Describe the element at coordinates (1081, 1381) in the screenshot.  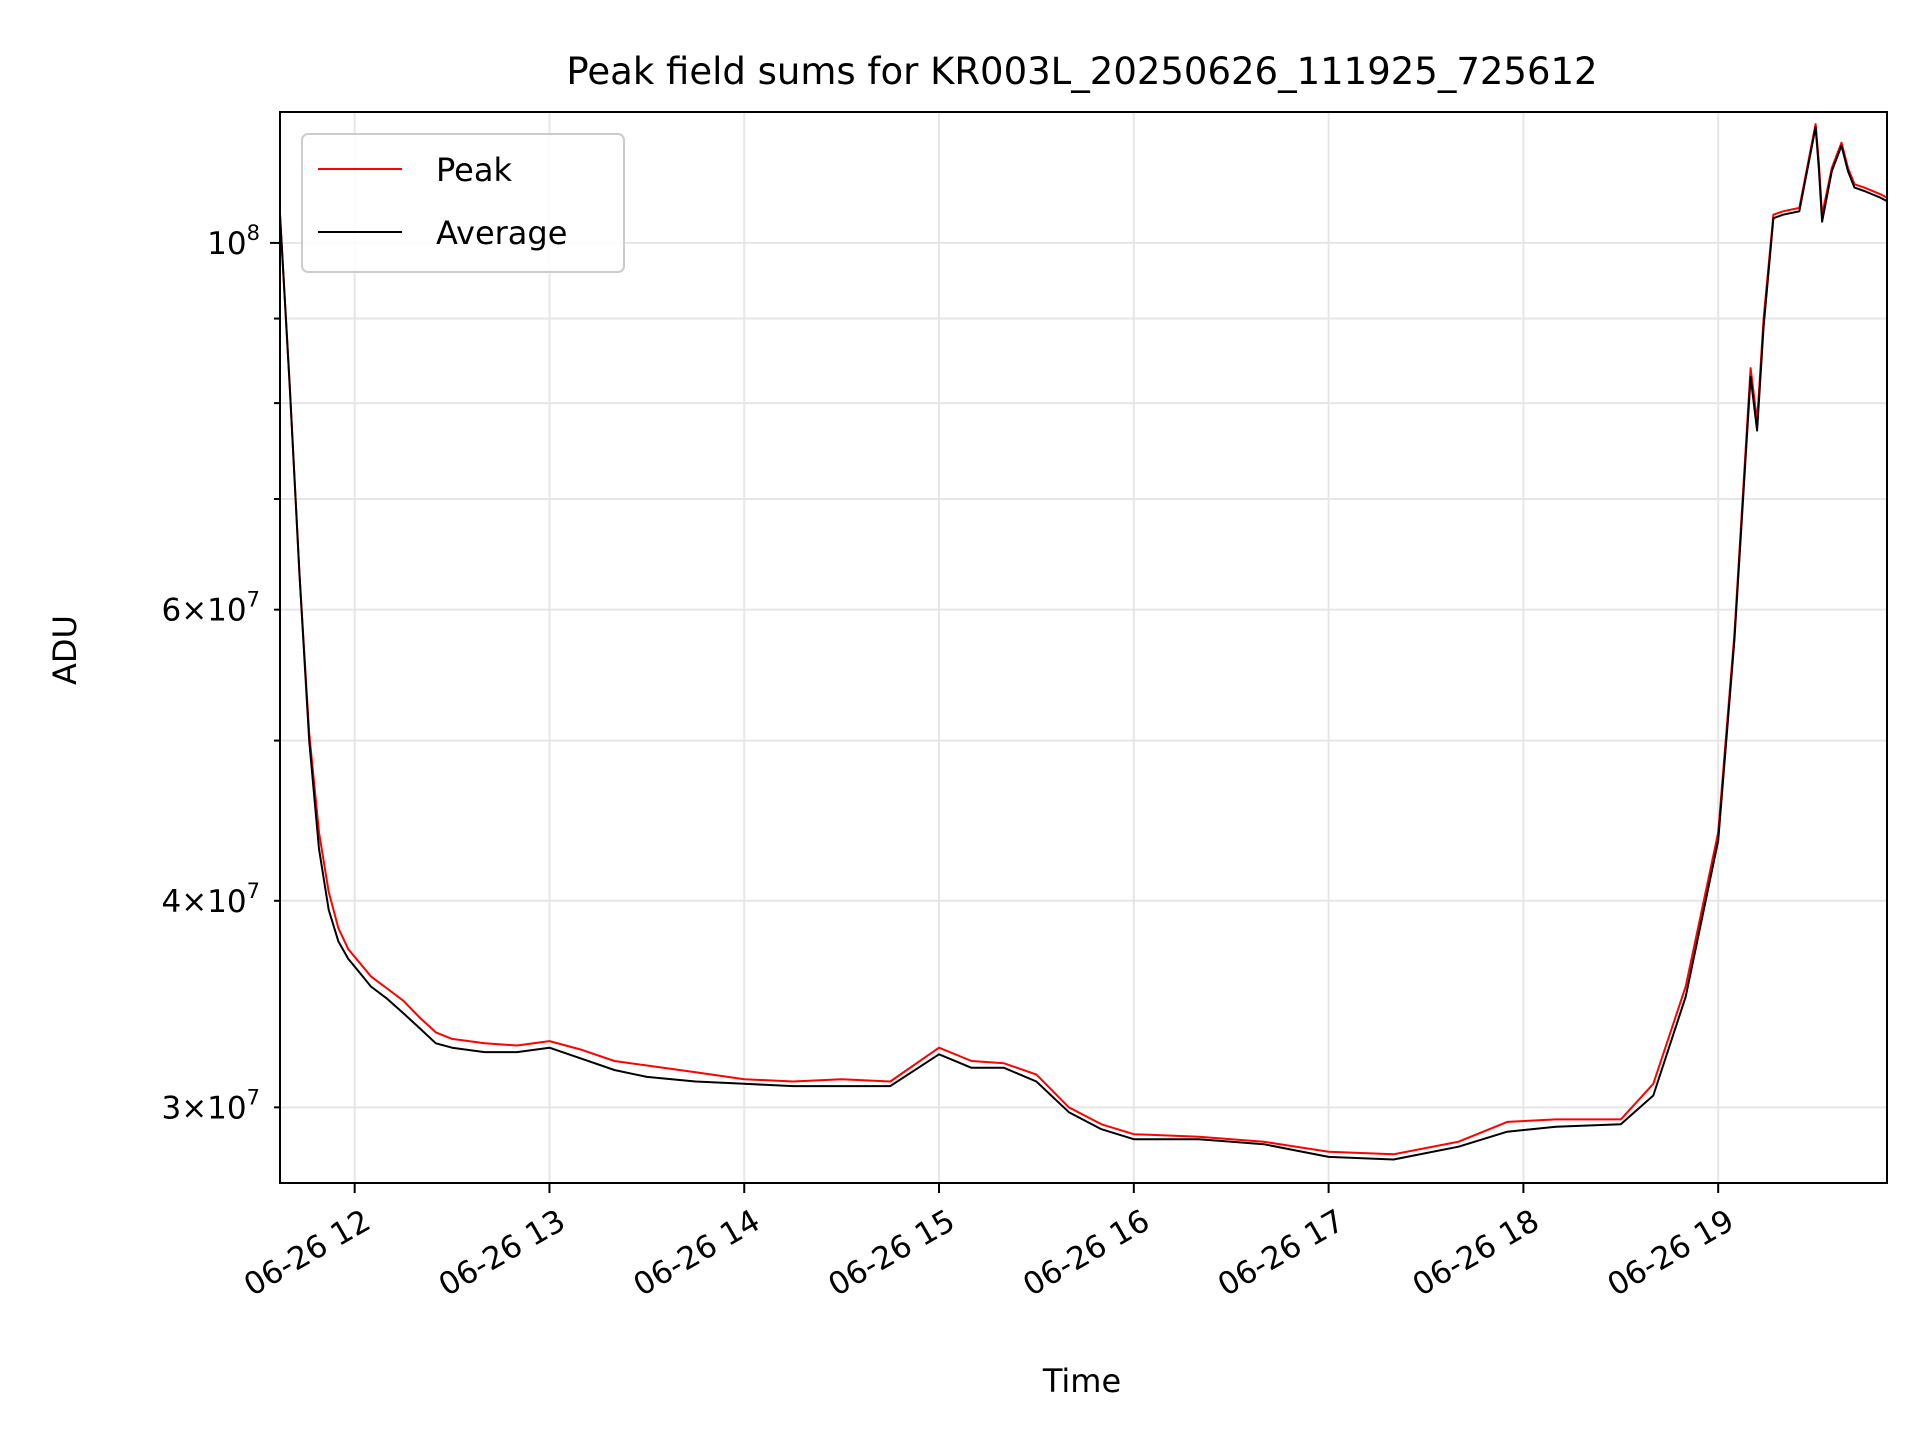
I see `x-axis-label: Time` at that location.